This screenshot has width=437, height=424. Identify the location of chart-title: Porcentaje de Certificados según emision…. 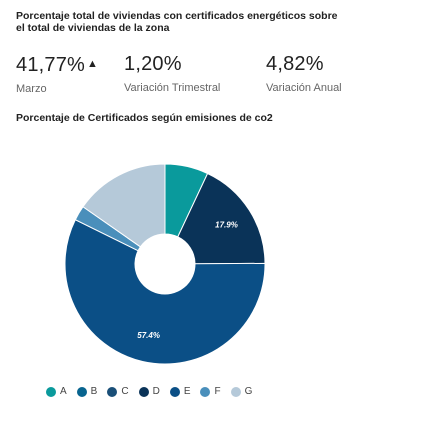
(144, 118).